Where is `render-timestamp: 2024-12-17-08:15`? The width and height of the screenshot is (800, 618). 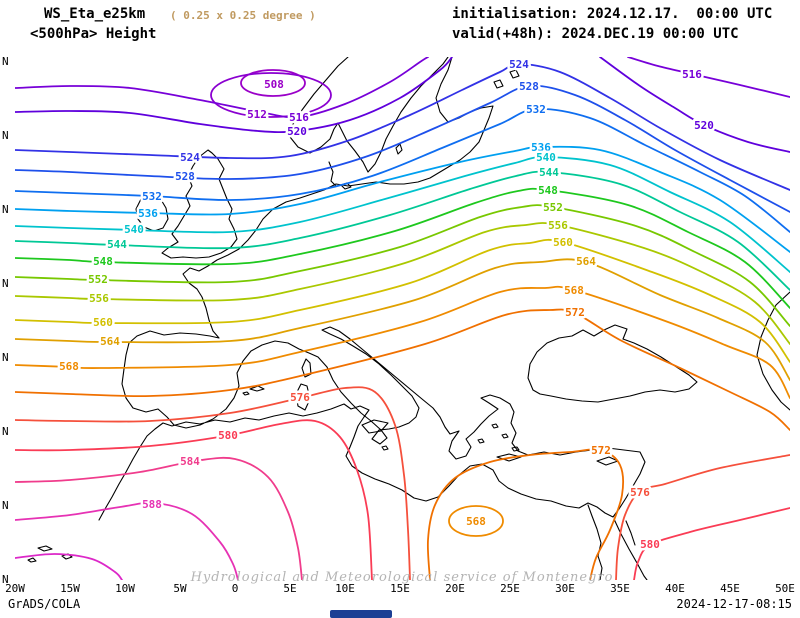 render-timestamp: 2024-12-17-08:15 is located at coordinates (734, 604).